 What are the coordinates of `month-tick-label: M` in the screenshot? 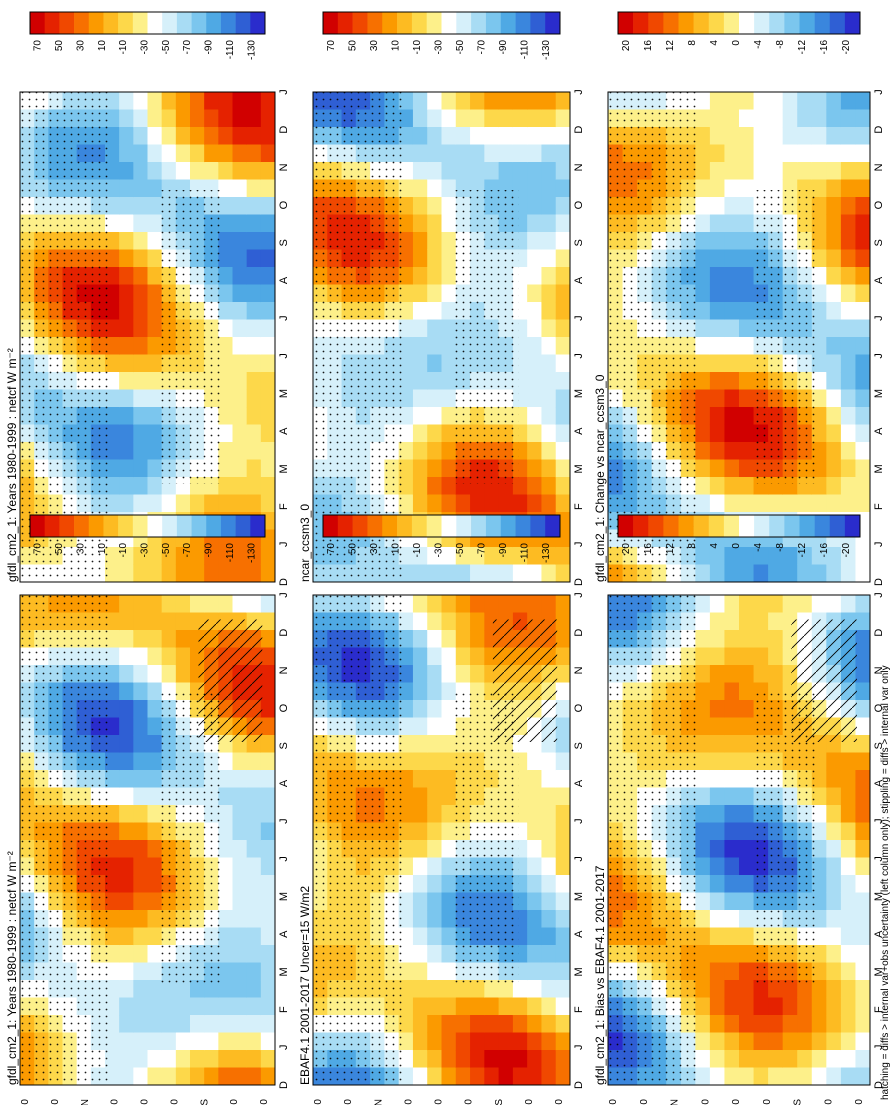 It's located at (879, 971).